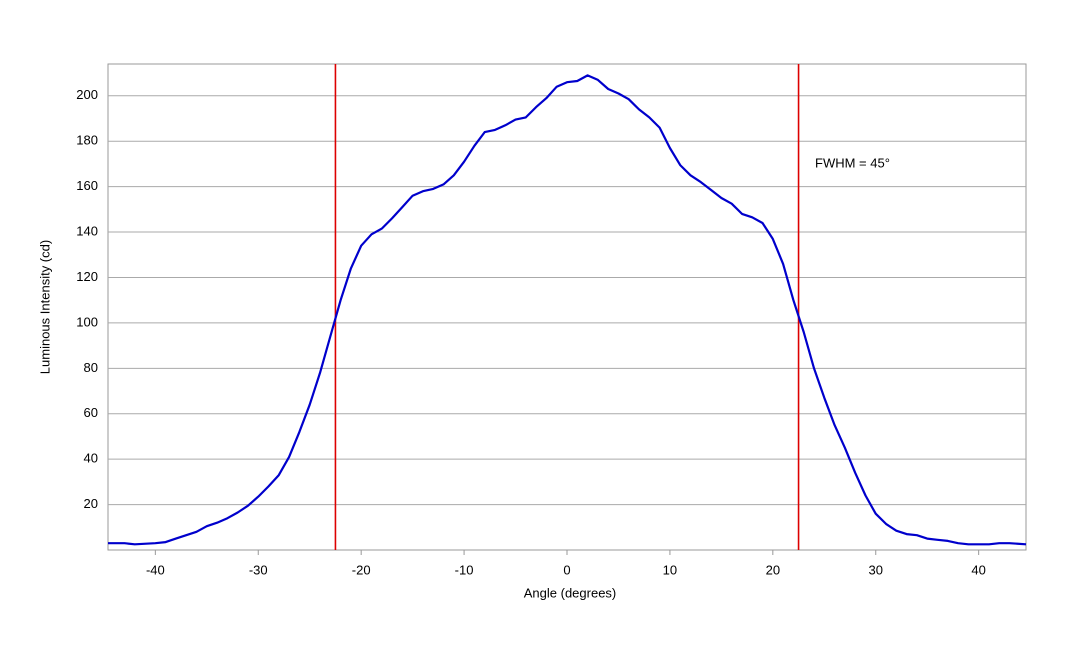 Image resolution: width=1080 pixels, height=653 pixels. I want to click on y-tick-label: 60, so click(91, 412).